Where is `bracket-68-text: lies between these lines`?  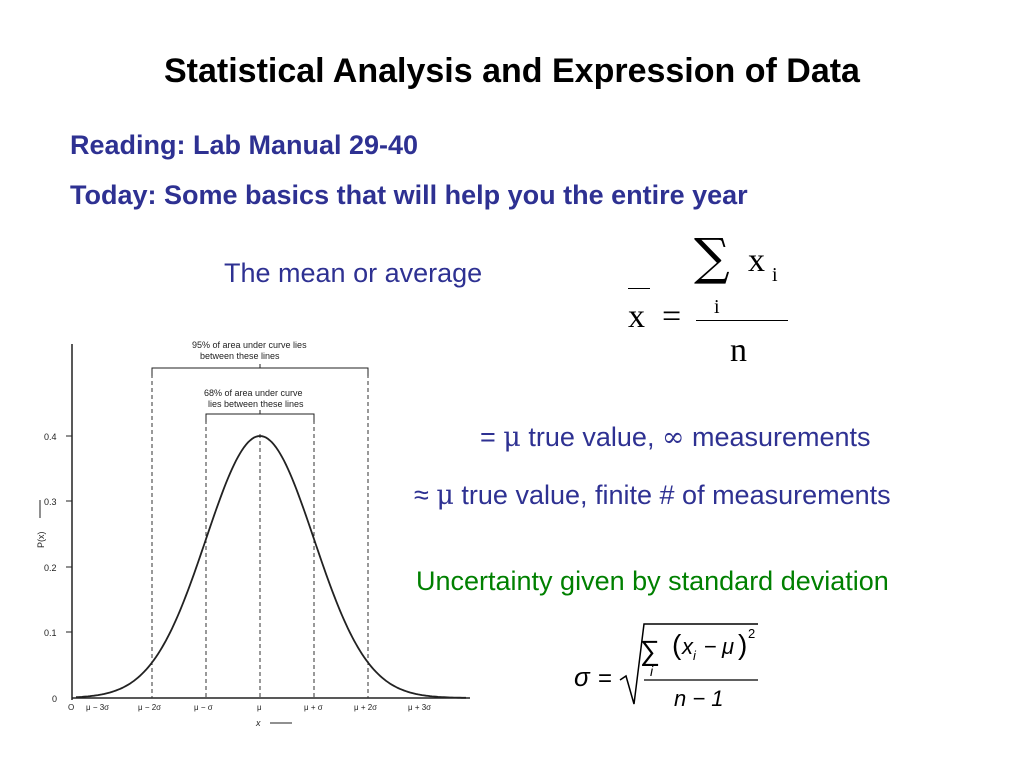 bracket-68-text: lies between these lines is located at coordinates (256, 404).